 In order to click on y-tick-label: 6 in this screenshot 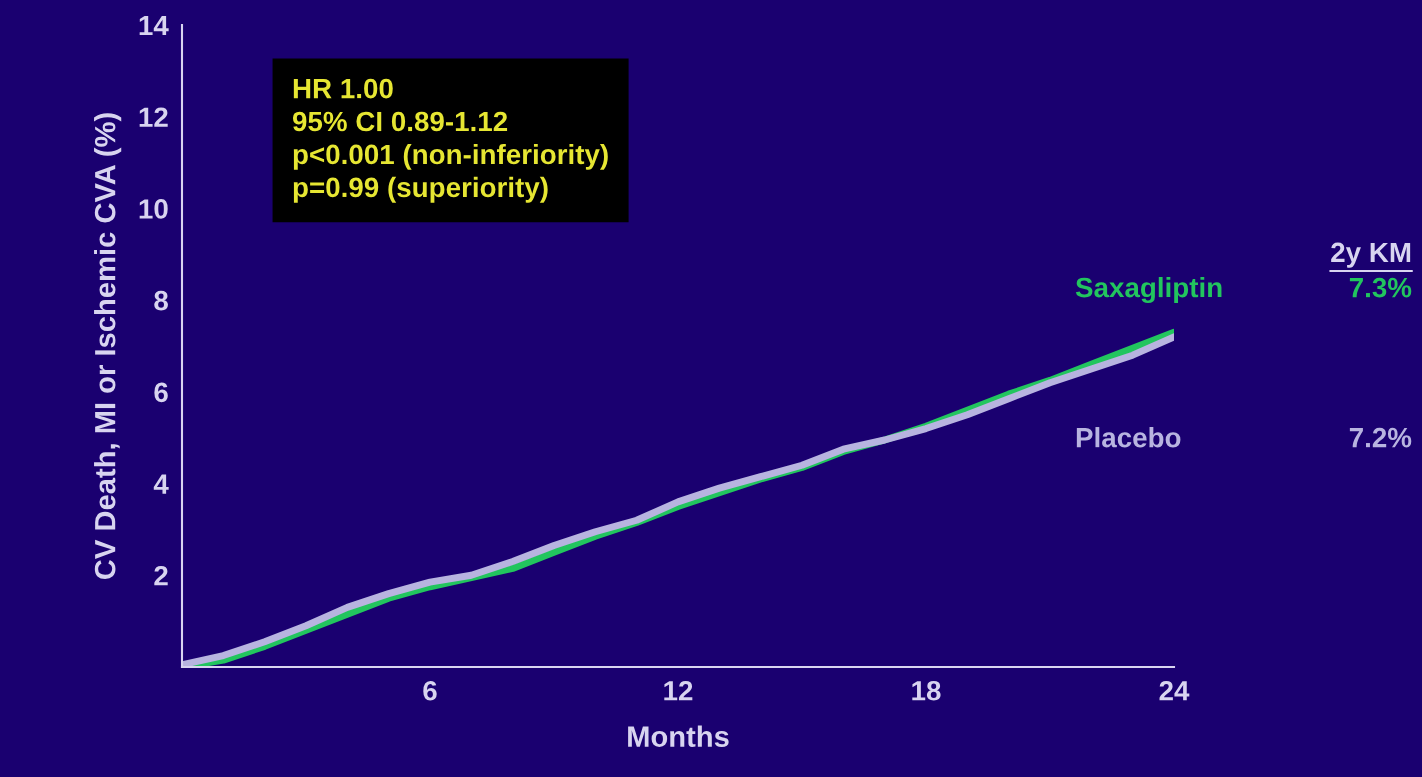, I will do `click(161, 392)`.